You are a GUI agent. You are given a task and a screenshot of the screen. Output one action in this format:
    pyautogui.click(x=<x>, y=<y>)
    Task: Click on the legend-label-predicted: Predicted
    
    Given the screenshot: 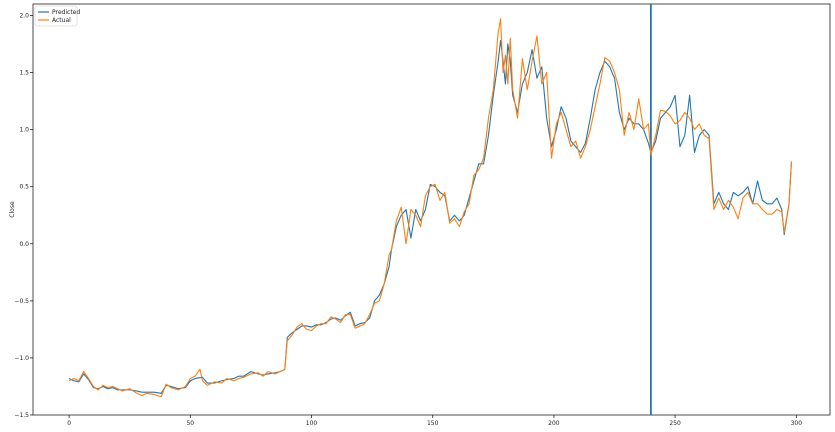 What is the action you would take?
    pyautogui.click(x=66, y=12)
    